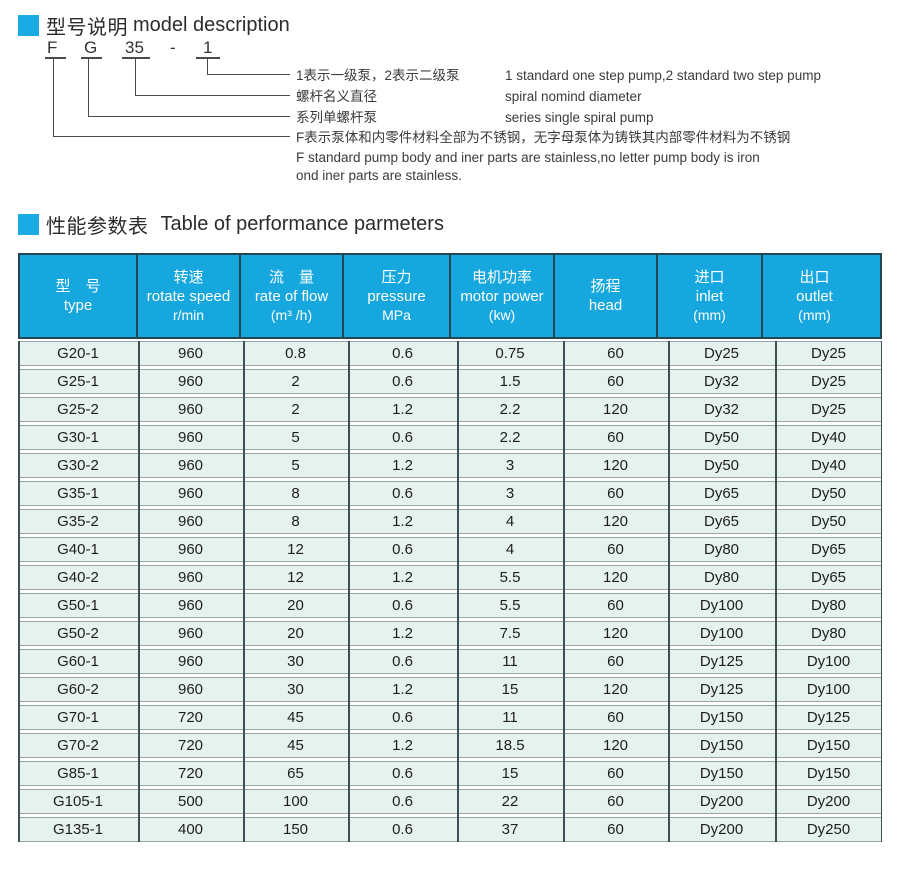 The height and width of the screenshot is (871, 900). What do you see at coordinates (190, 493) in the screenshot?
I see `table-cell-r6c2: 960` at bounding box center [190, 493].